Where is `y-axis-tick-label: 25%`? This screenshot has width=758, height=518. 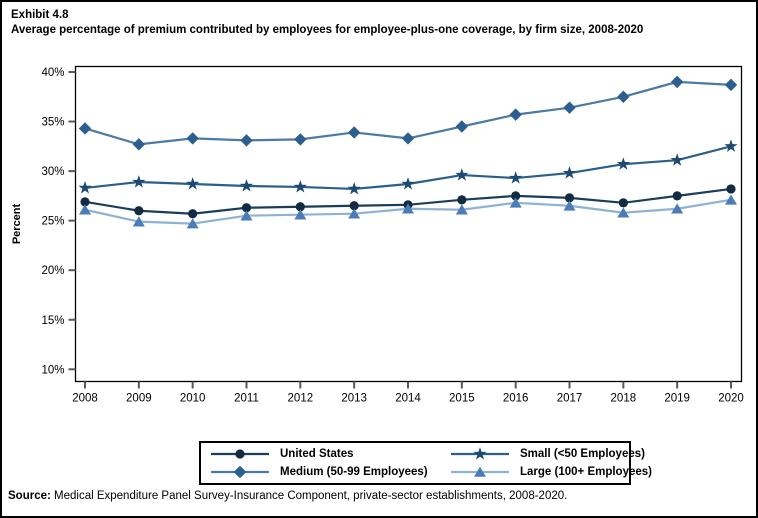 y-axis-tick-label: 25% is located at coordinates (52, 222).